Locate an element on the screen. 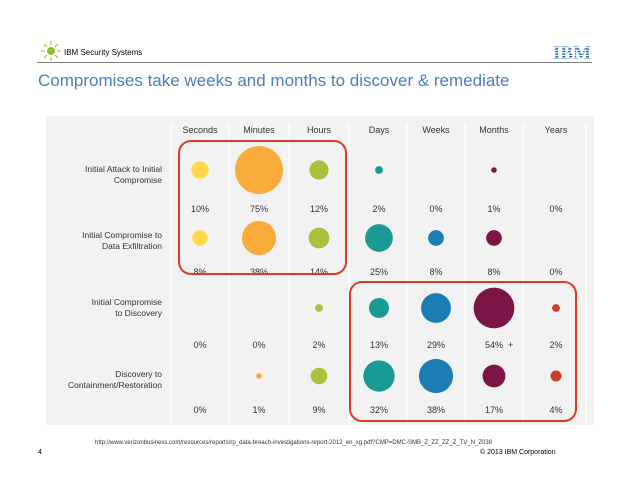 The width and height of the screenshot is (638, 493). percent-label: 14% is located at coordinates (319, 272).